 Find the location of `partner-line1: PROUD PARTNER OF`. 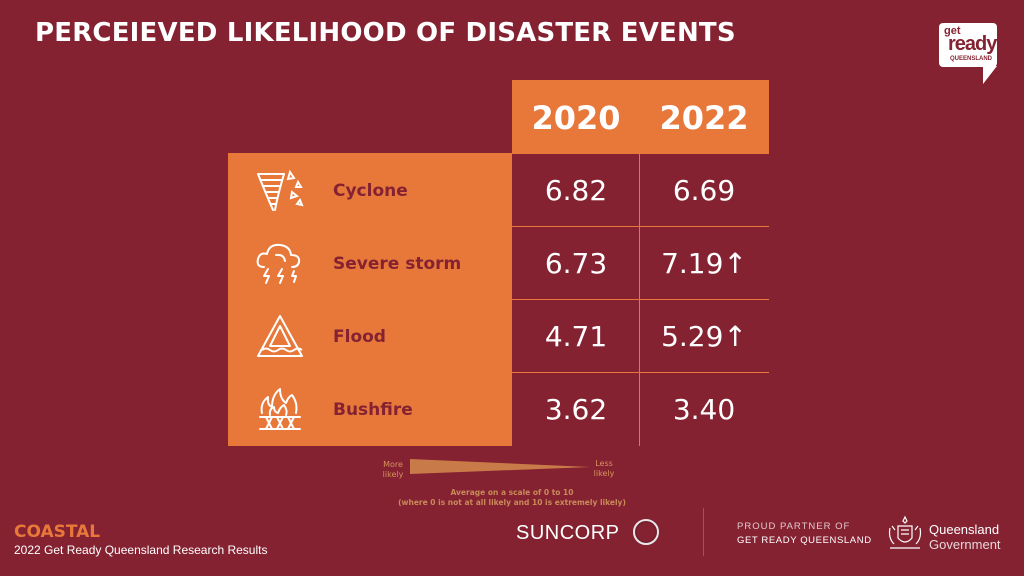

partner-line1: PROUD PARTNER OF is located at coordinates (794, 526).